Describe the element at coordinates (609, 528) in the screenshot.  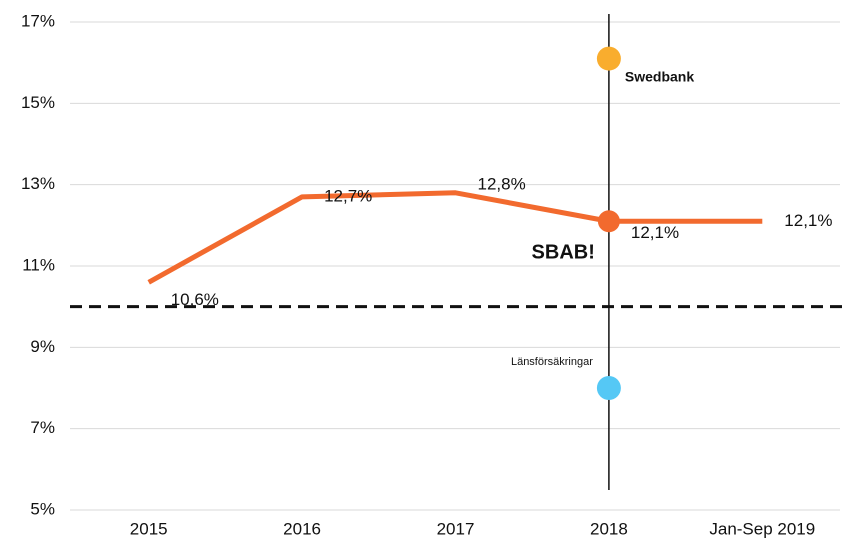
I see `x-tick-label: 2018` at that location.